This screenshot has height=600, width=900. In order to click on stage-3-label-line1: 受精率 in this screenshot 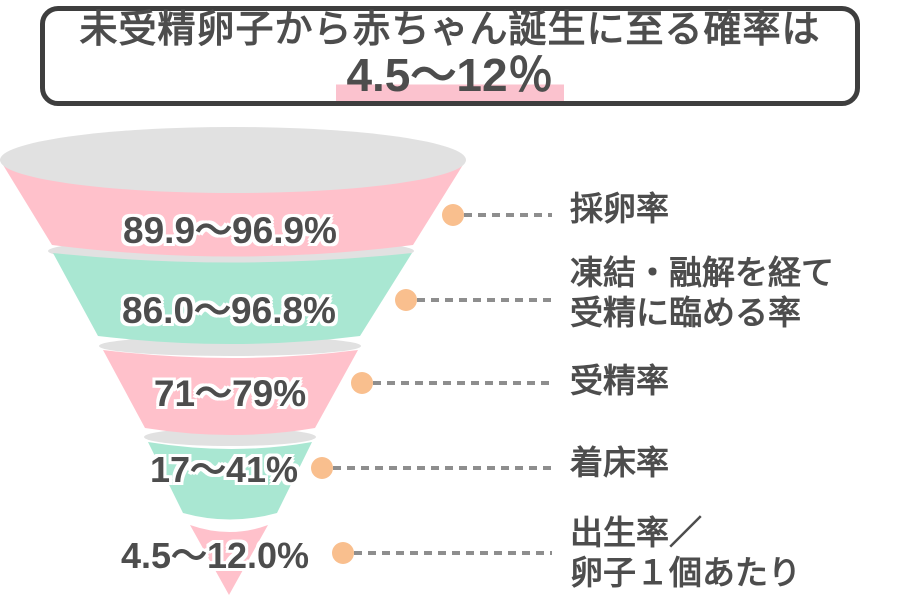, I will do `click(619, 380)`.